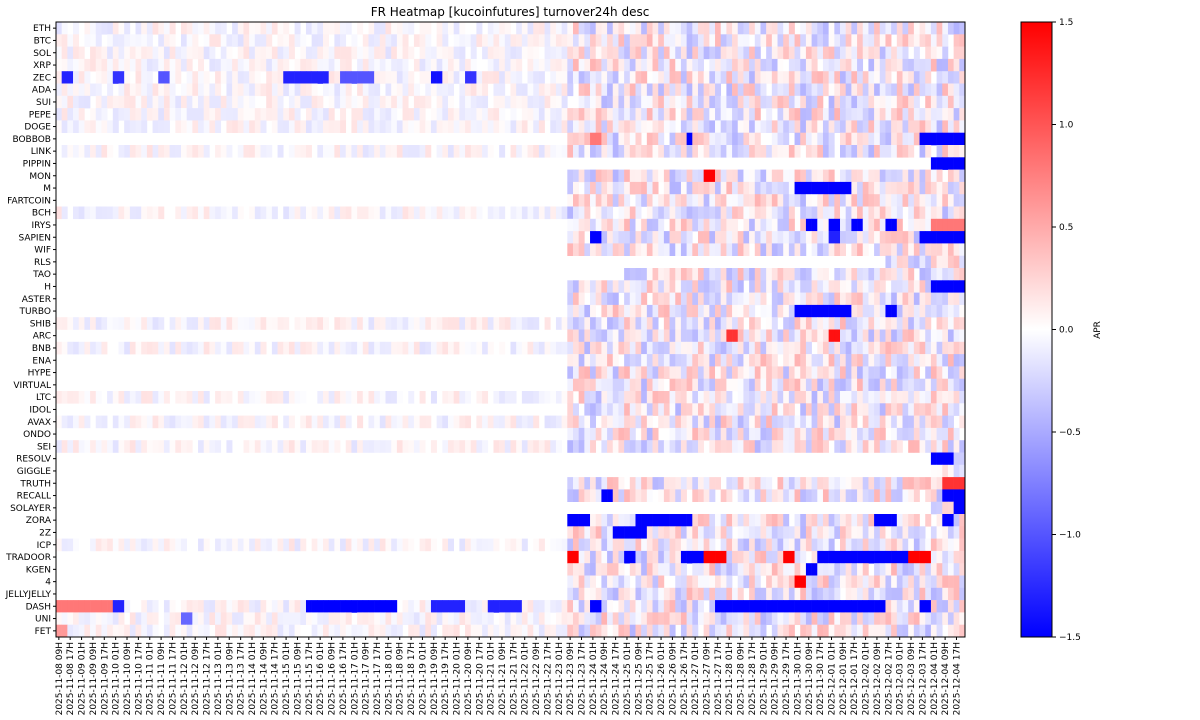 The width and height of the screenshot is (1200, 720). What do you see at coordinates (412, 678) in the screenshot?
I see `x-tick-label: 2025-11-18 17H` at bounding box center [412, 678].